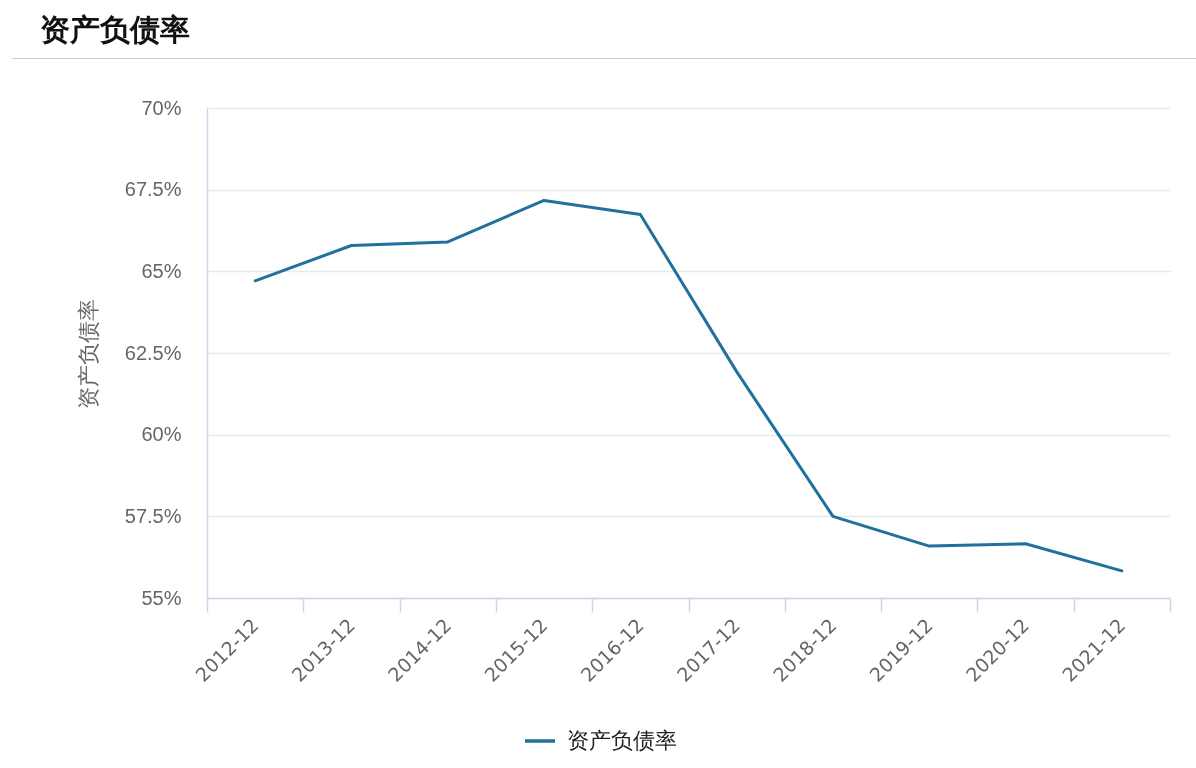  I want to click on y-tick-label: 55%, so click(161, 597).